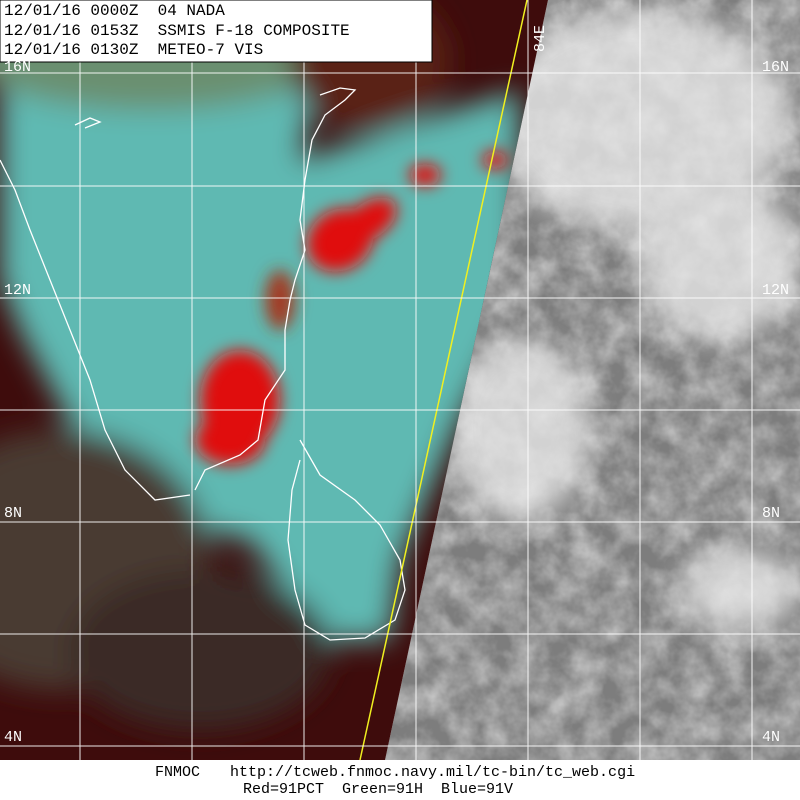  I want to click on header-box, so click(216, 31).